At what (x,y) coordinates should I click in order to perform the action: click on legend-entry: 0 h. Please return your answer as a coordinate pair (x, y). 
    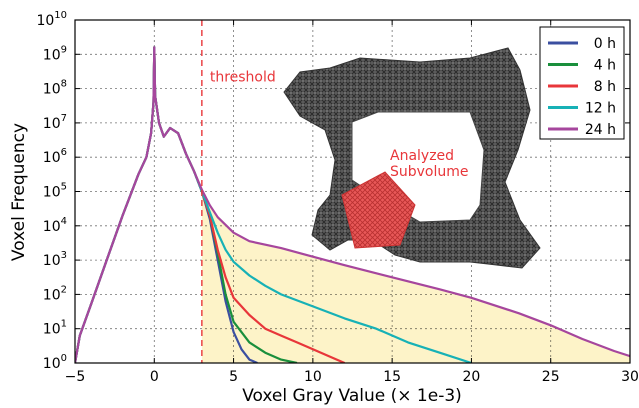
    Looking at the image, I should click on (605, 44).